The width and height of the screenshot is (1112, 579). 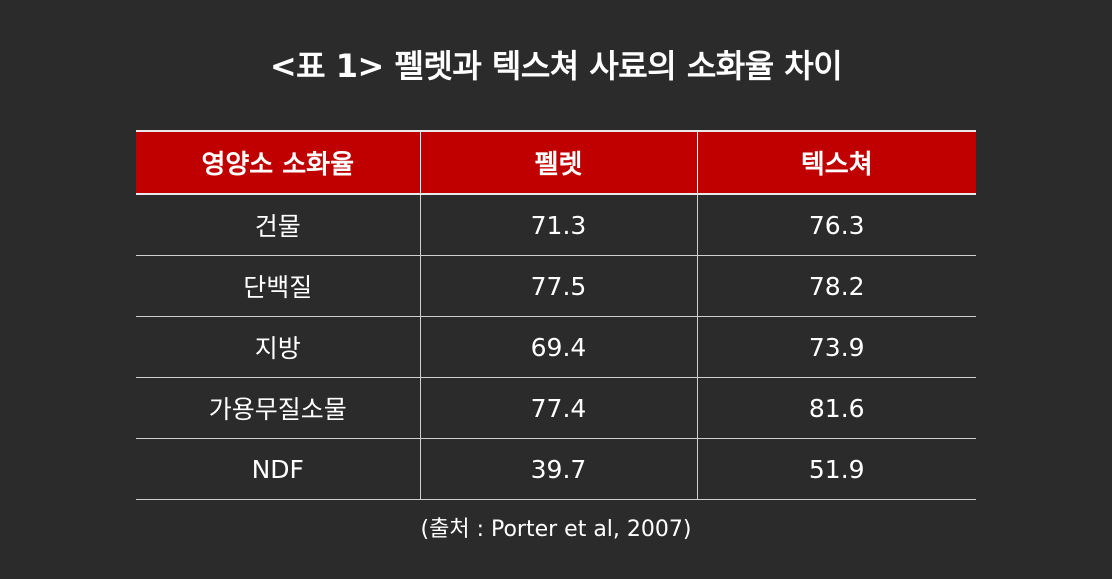 I want to click on cell-pellet: 77.4, so click(x=558, y=408).